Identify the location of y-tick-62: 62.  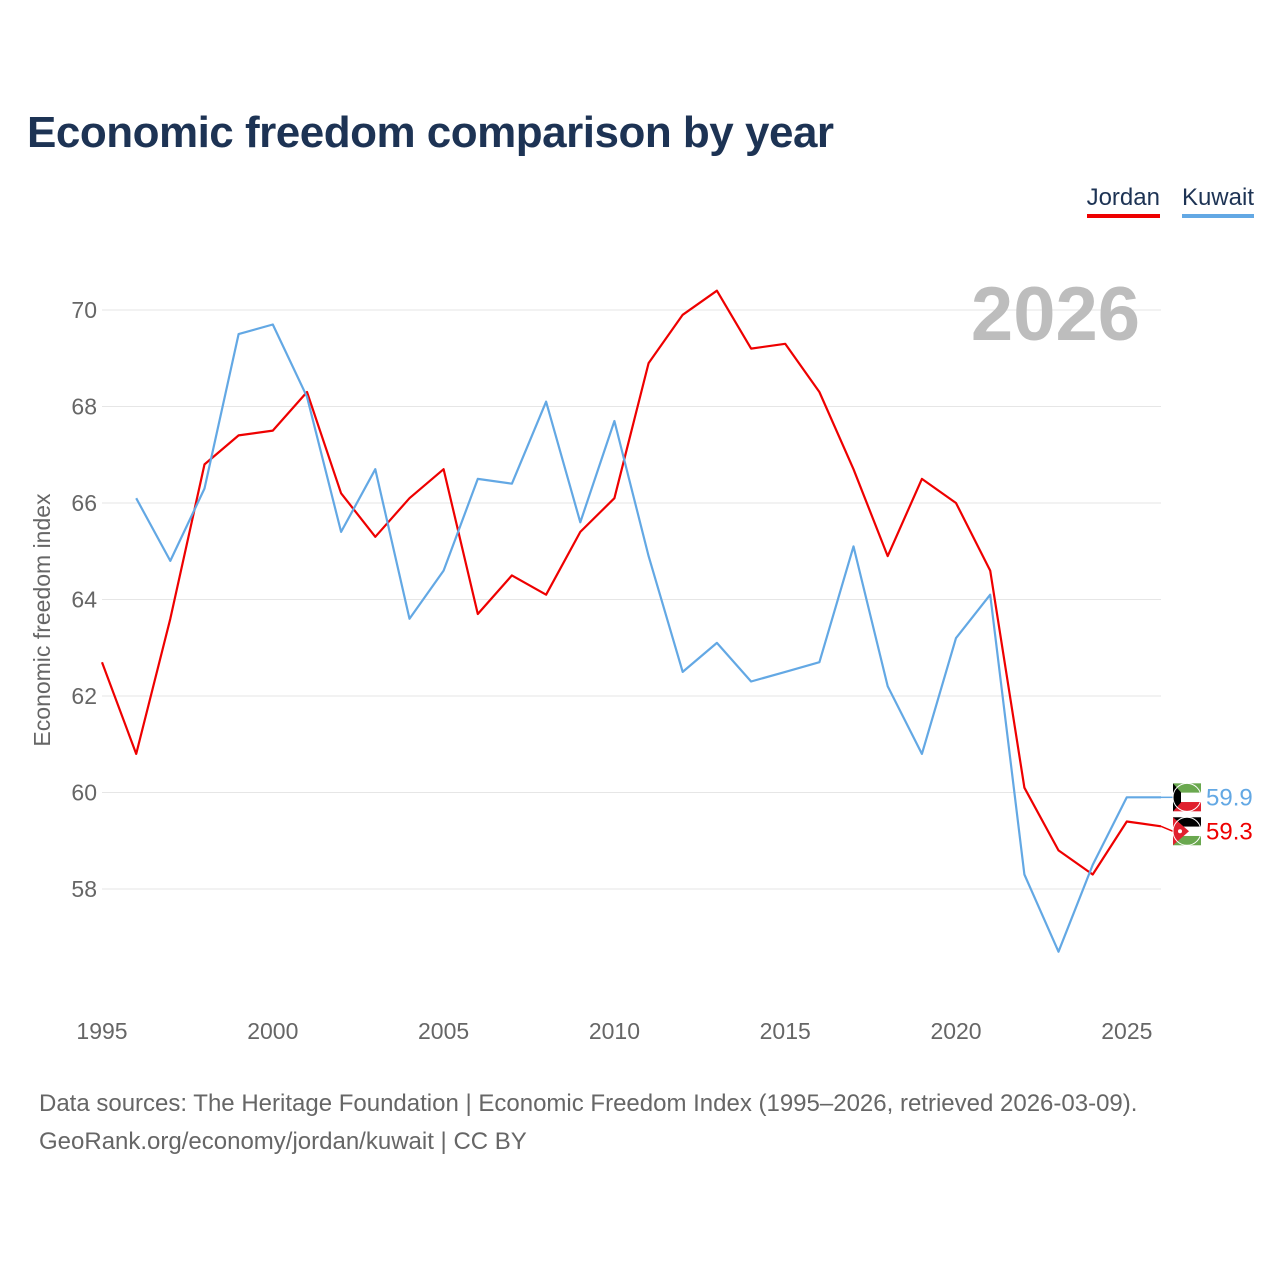
(84, 696).